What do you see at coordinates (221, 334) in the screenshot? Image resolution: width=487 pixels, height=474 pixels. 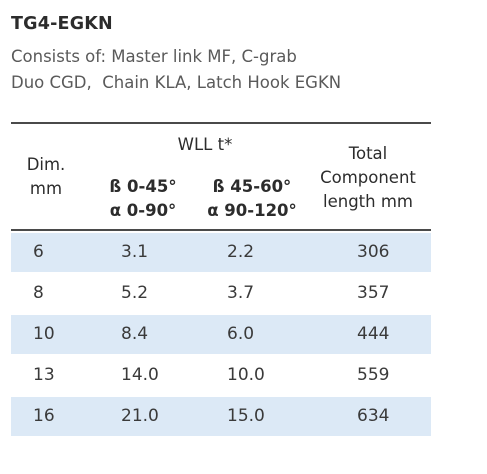 I see `table-row: 10 8.4 6.0 444` at bounding box center [221, 334].